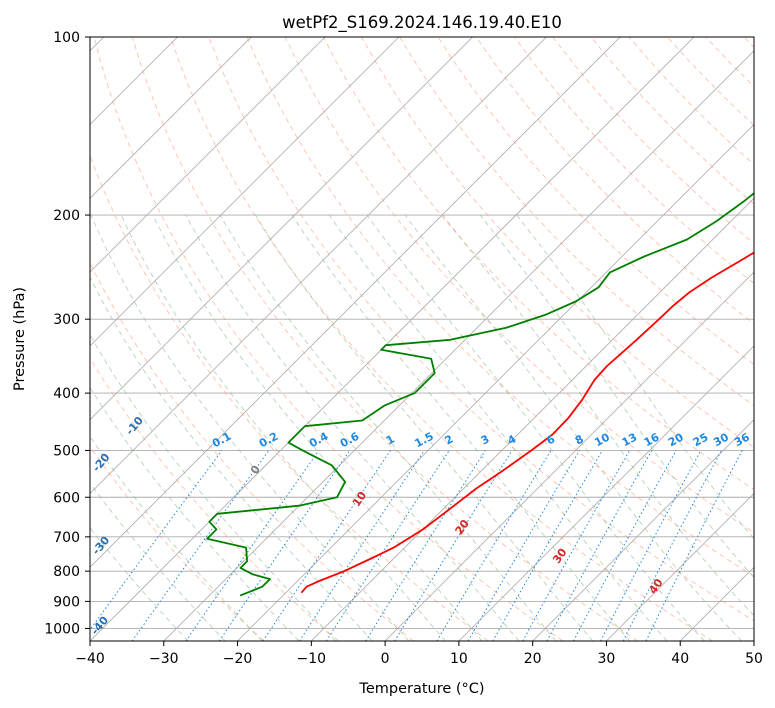 The width and height of the screenshot is (775, 708). What do you see at coordinates (533, 659) in the screenshot?
I see `x-tick-label: 20` at bounding box center [533, 659].